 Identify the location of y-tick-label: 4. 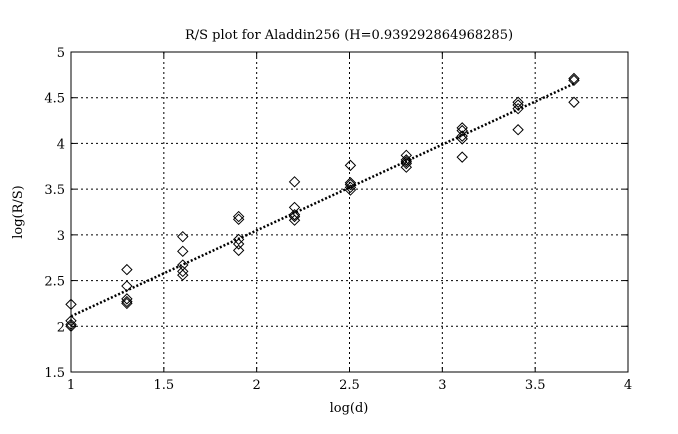
(61, 144).